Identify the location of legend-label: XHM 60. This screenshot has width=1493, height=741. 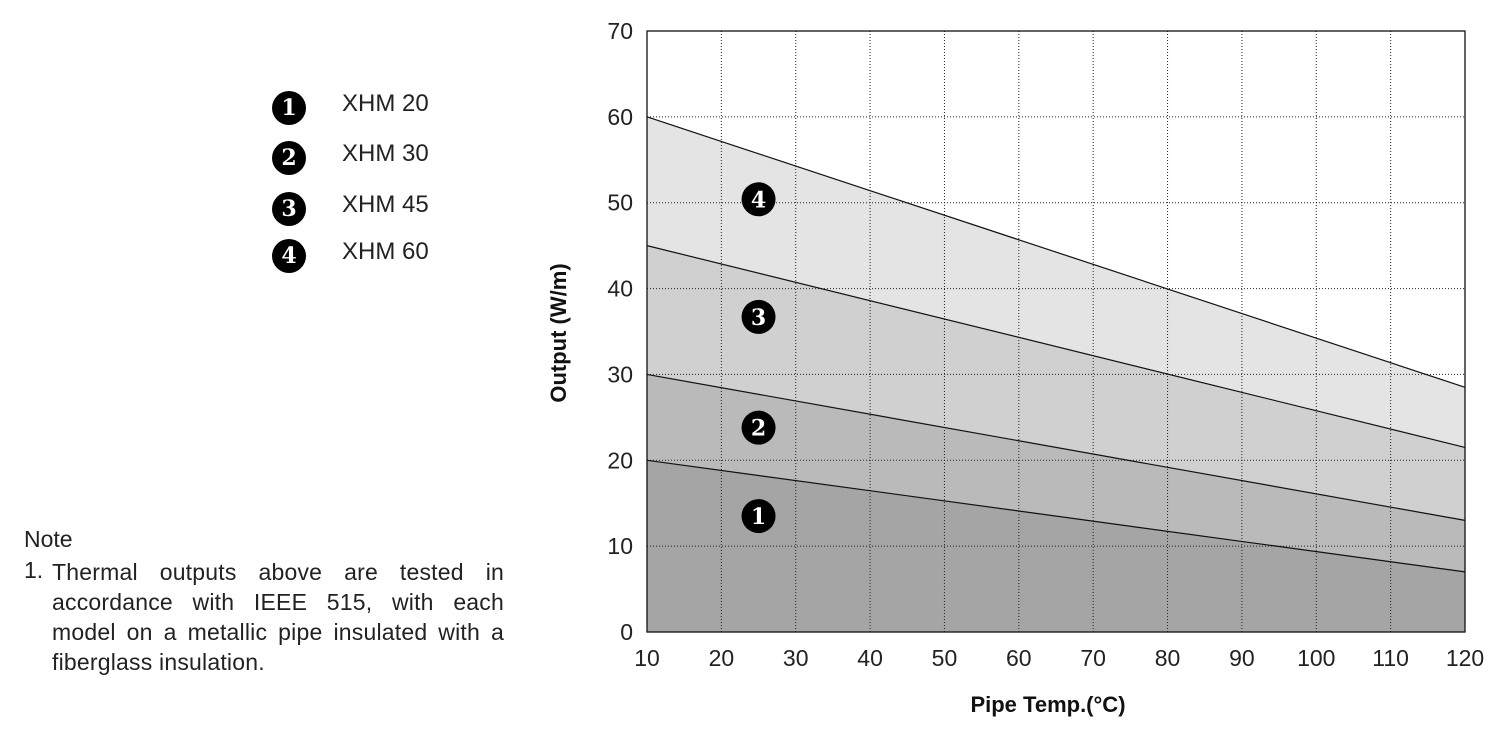
(385, 251).